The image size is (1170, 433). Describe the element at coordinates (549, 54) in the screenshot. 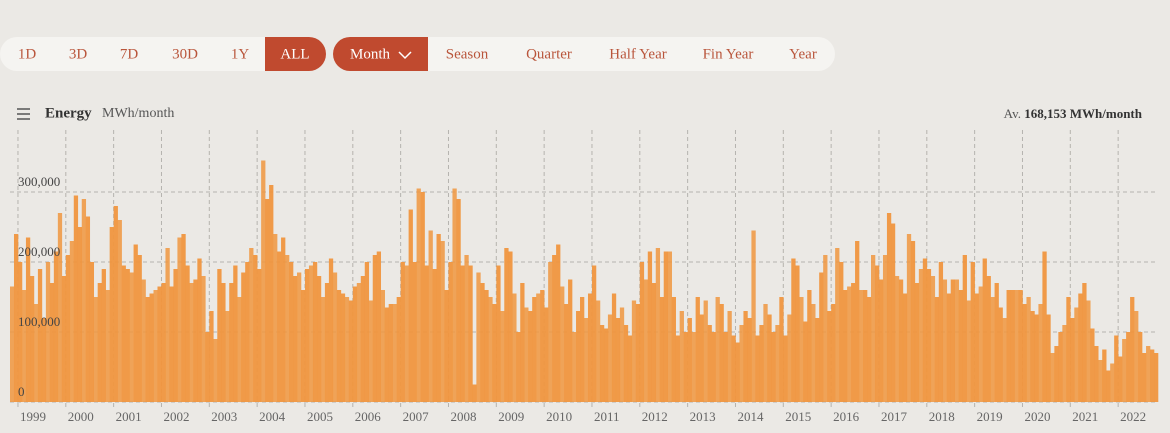

I see `interval-button: Quarter` at that location.